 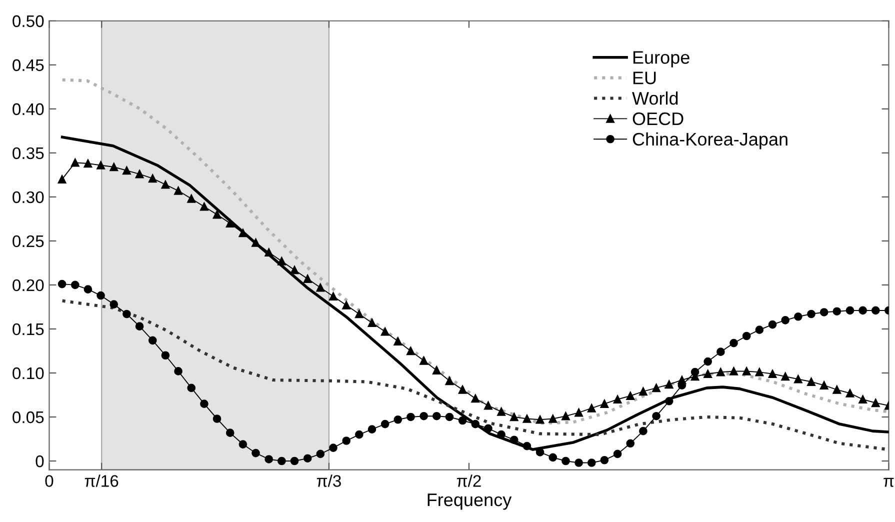 I want to click on y-tick-label: 0.05, so click(x=28, y=417).